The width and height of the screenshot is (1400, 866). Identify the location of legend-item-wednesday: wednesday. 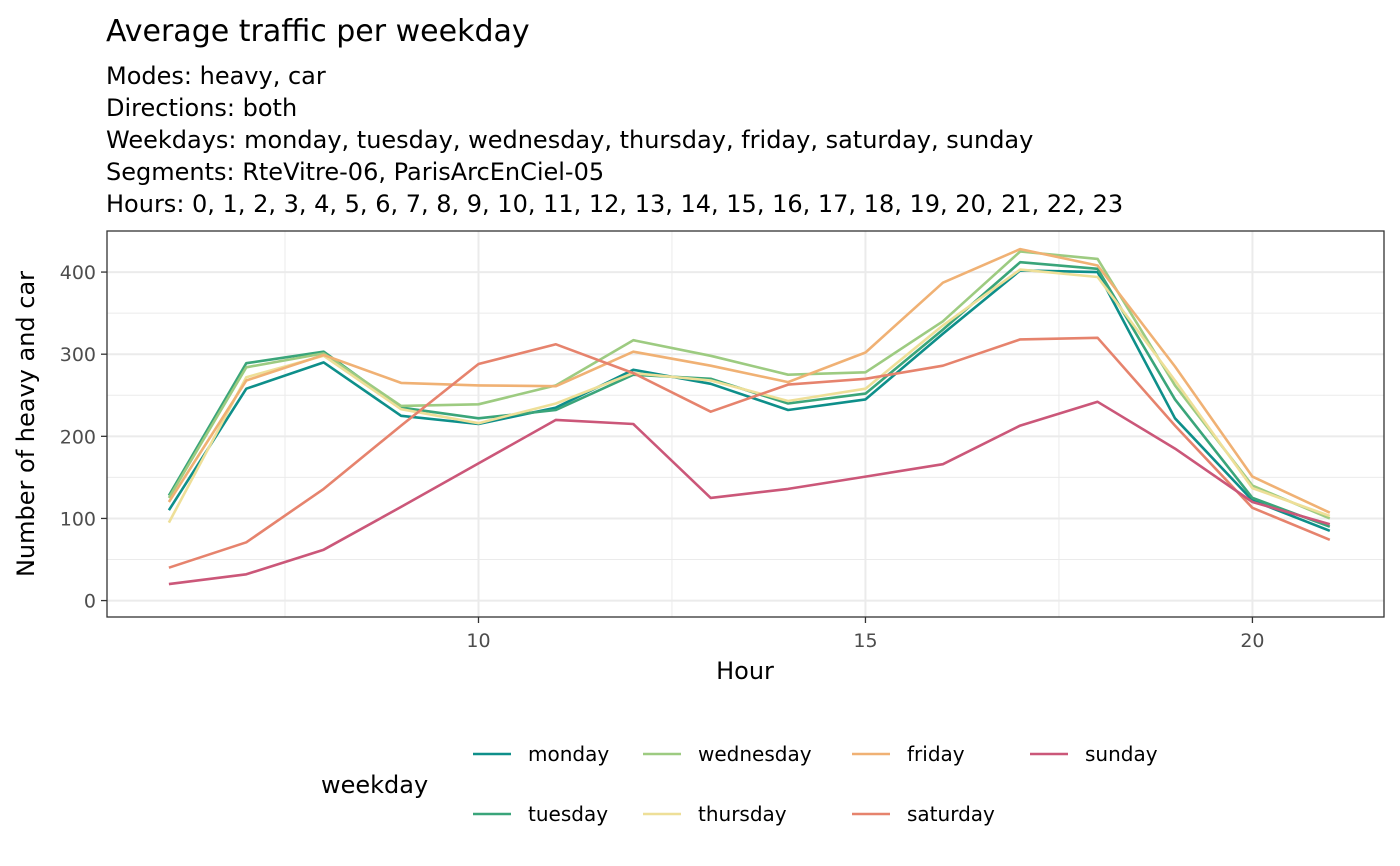
(727, 754).